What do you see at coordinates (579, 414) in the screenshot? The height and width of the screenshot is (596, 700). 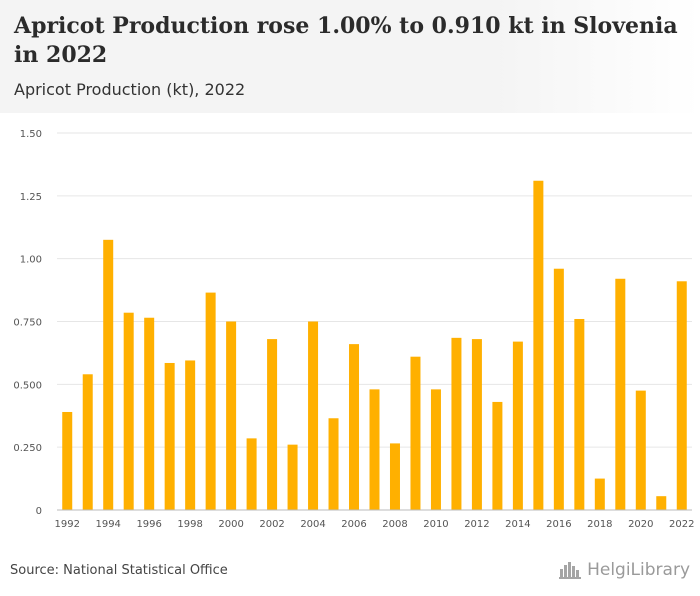 I see `bar-2017` at bounding box center [579, 414].